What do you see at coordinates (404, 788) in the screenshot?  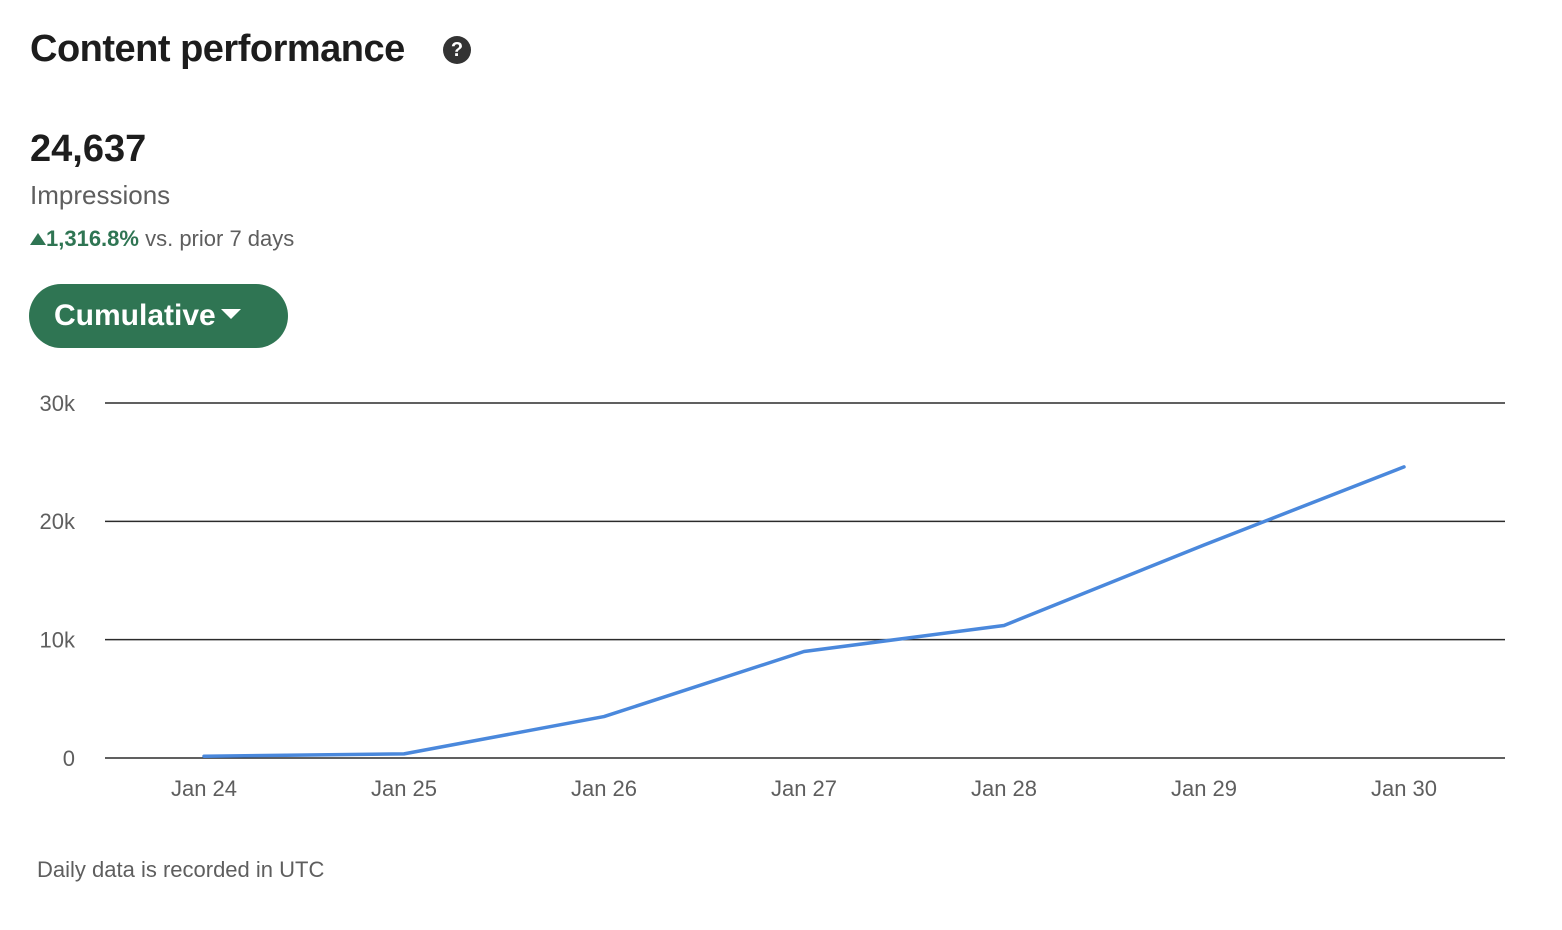 I see `x-tick-label: Jan 25` at bounding box center [404, 788].